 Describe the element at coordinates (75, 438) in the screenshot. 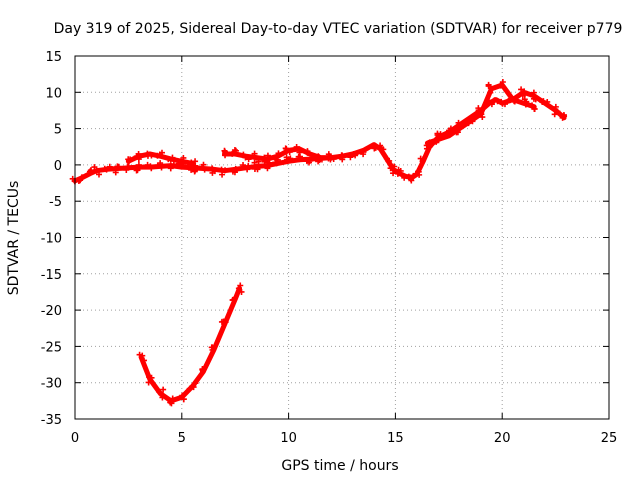

I see `x-tick-label: 0` at that location.